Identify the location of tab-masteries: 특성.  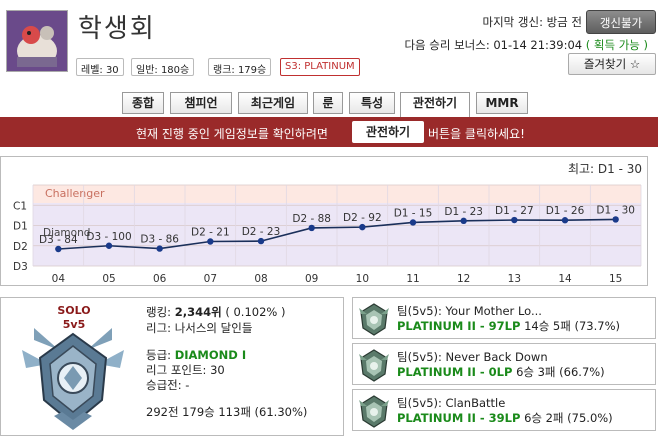
(372, 103).